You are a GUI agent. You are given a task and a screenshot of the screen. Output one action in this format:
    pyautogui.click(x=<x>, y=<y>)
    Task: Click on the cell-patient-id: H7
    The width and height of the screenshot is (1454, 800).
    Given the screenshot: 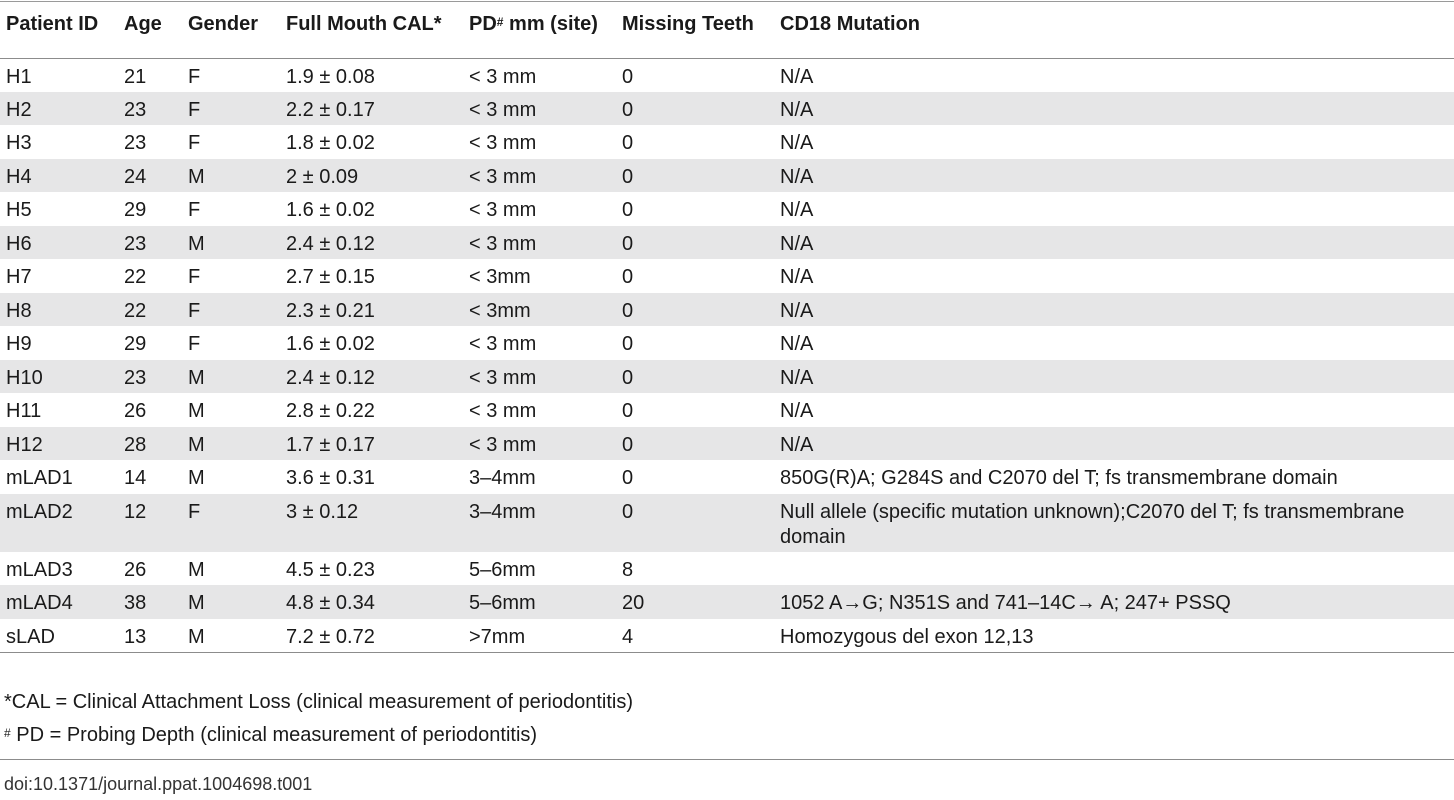 What is the action you would take?
    pyautogui.click(x=19, y=277)
    